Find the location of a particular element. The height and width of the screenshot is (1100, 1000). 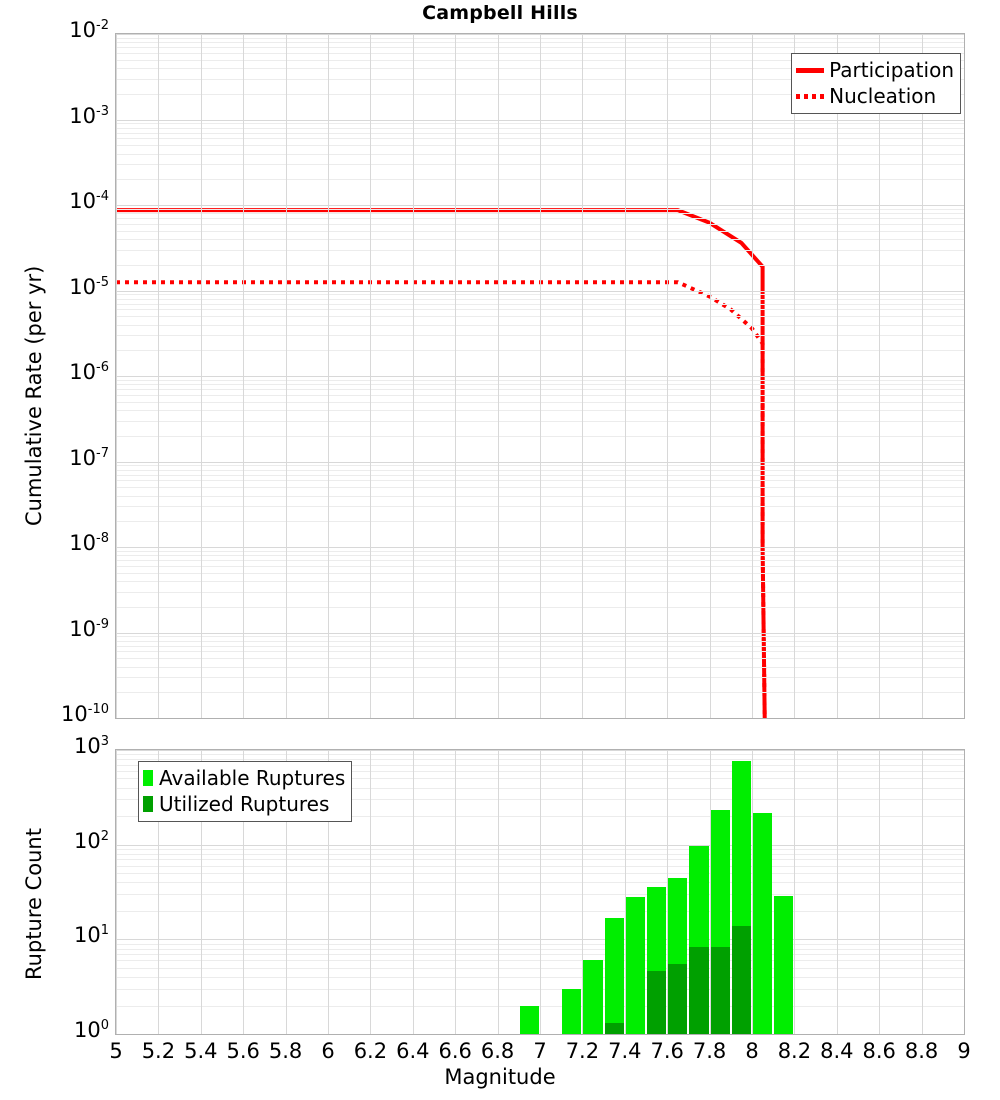

nucleation-dotted-swatch-icon is located at coordinates (810, 96).